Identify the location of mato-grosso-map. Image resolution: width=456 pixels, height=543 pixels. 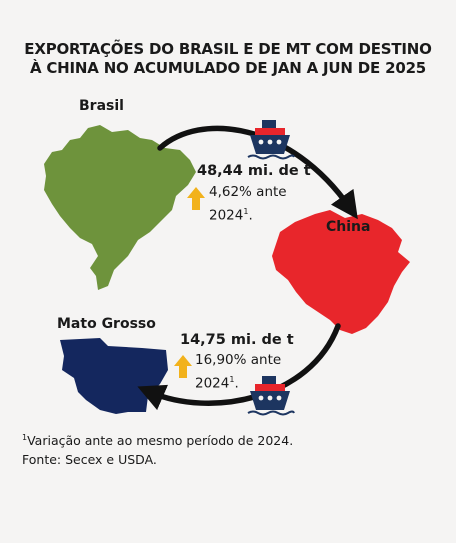
(114, 376).